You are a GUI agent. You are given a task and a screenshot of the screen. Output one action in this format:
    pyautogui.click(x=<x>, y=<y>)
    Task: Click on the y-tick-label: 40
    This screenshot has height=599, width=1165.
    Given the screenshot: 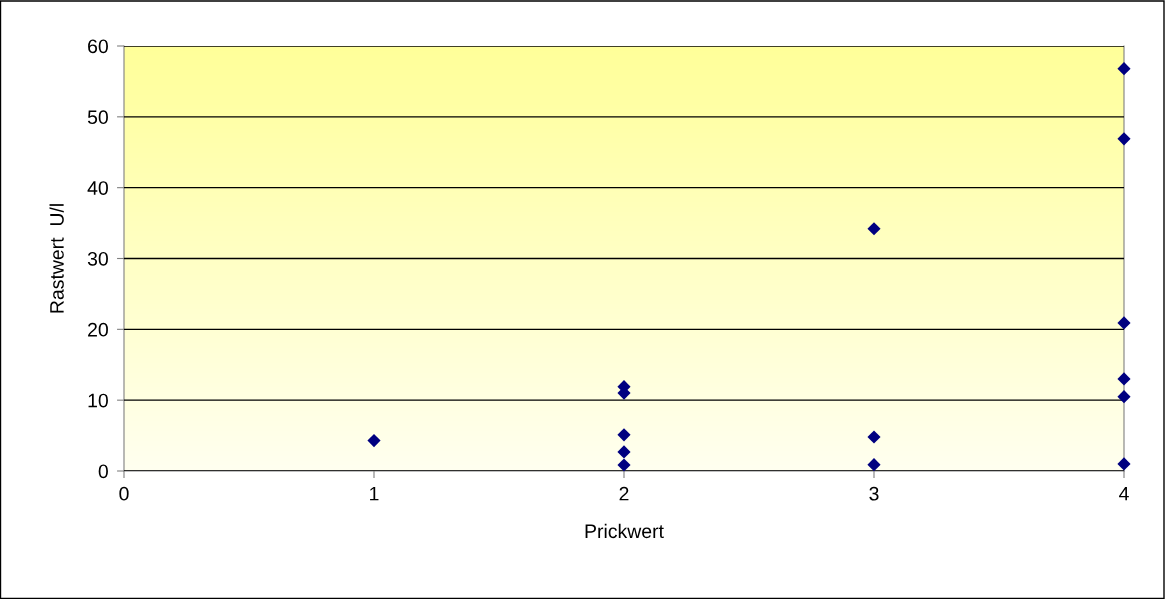 What is the action you would take?
    pyautogui.click(x=97, y=188)
    